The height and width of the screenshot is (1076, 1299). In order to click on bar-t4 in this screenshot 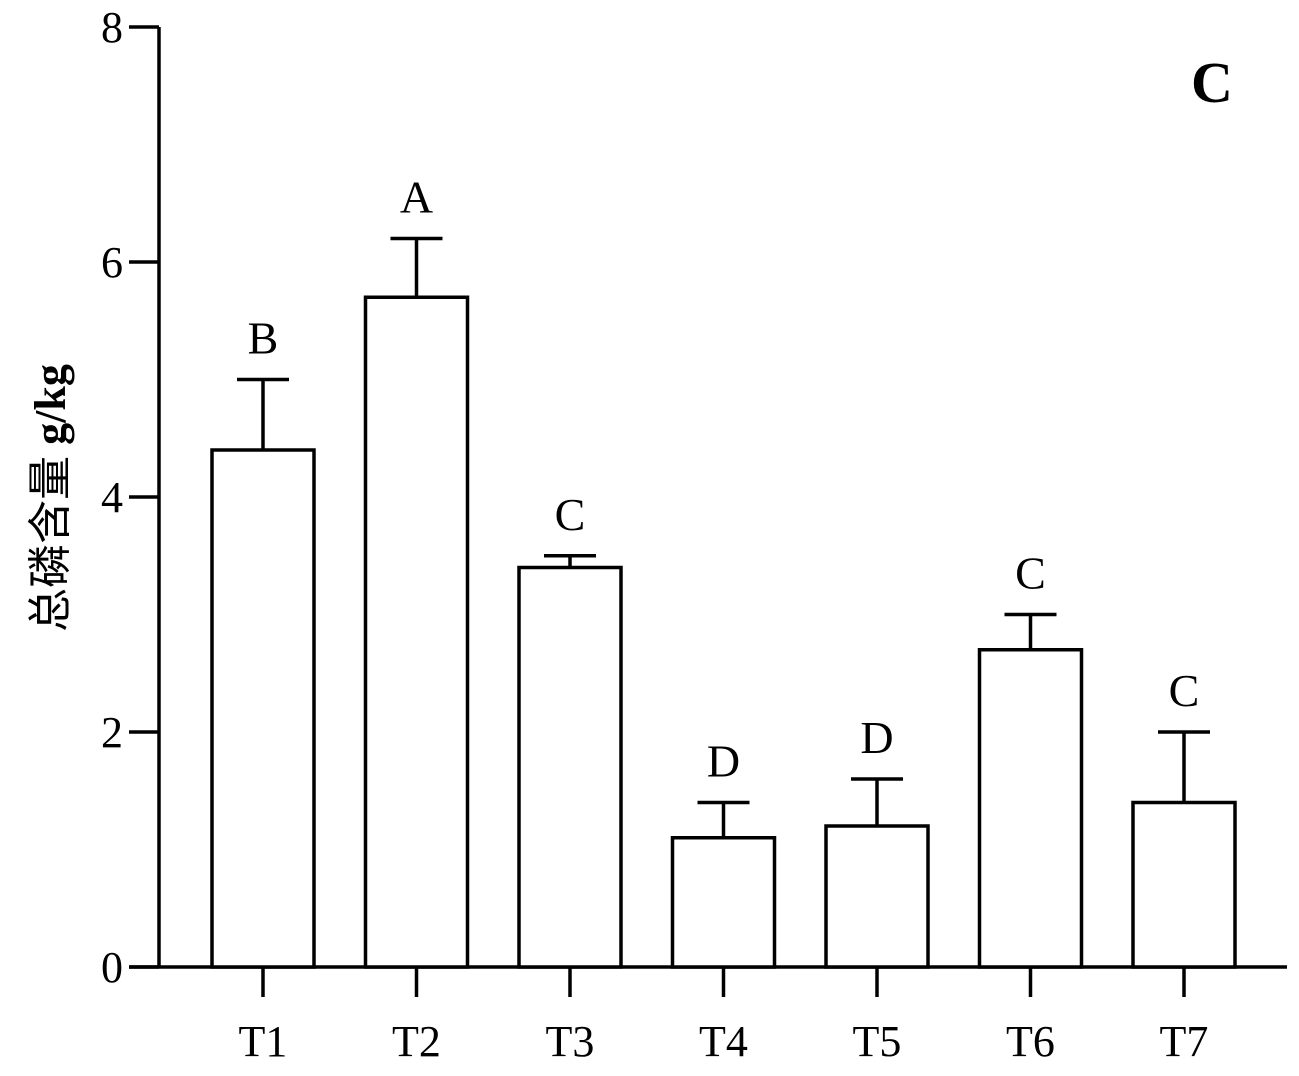, I will do `click(723, 902)`.